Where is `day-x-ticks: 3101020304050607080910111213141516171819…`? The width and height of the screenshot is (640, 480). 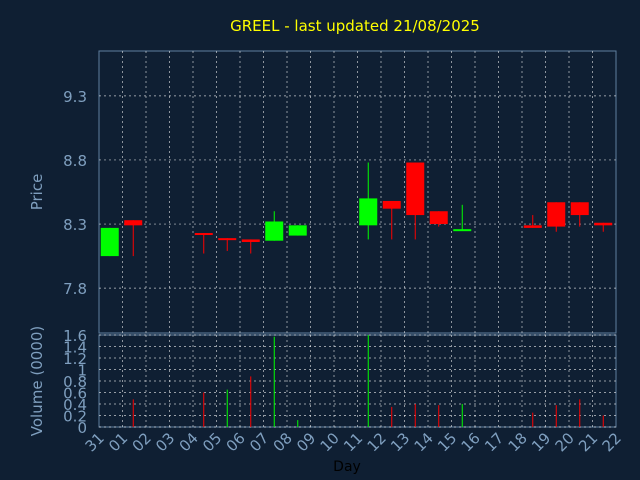 day-x-ticks: 3101020304050607080910111213141516171819… is located at coordinates (353, 442).